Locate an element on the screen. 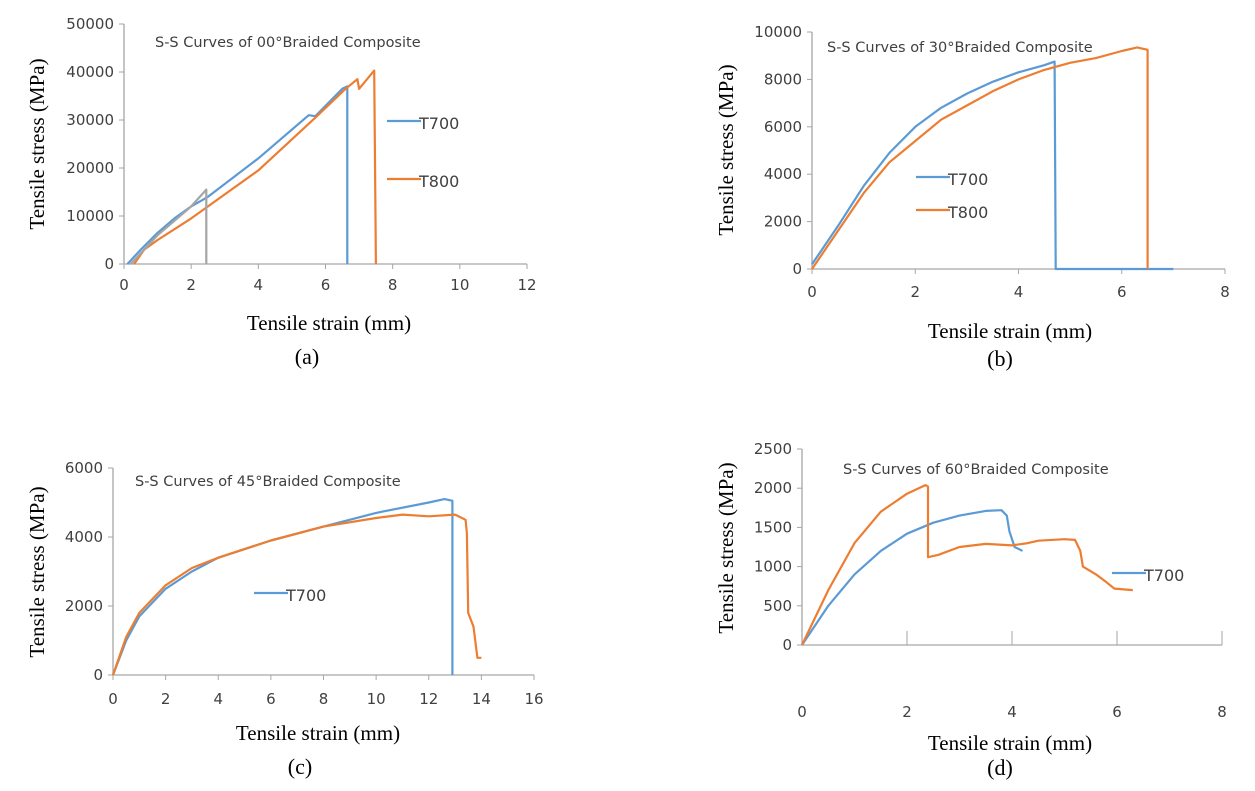  x-tick-label: 14 is located at coordinates (481, 699).